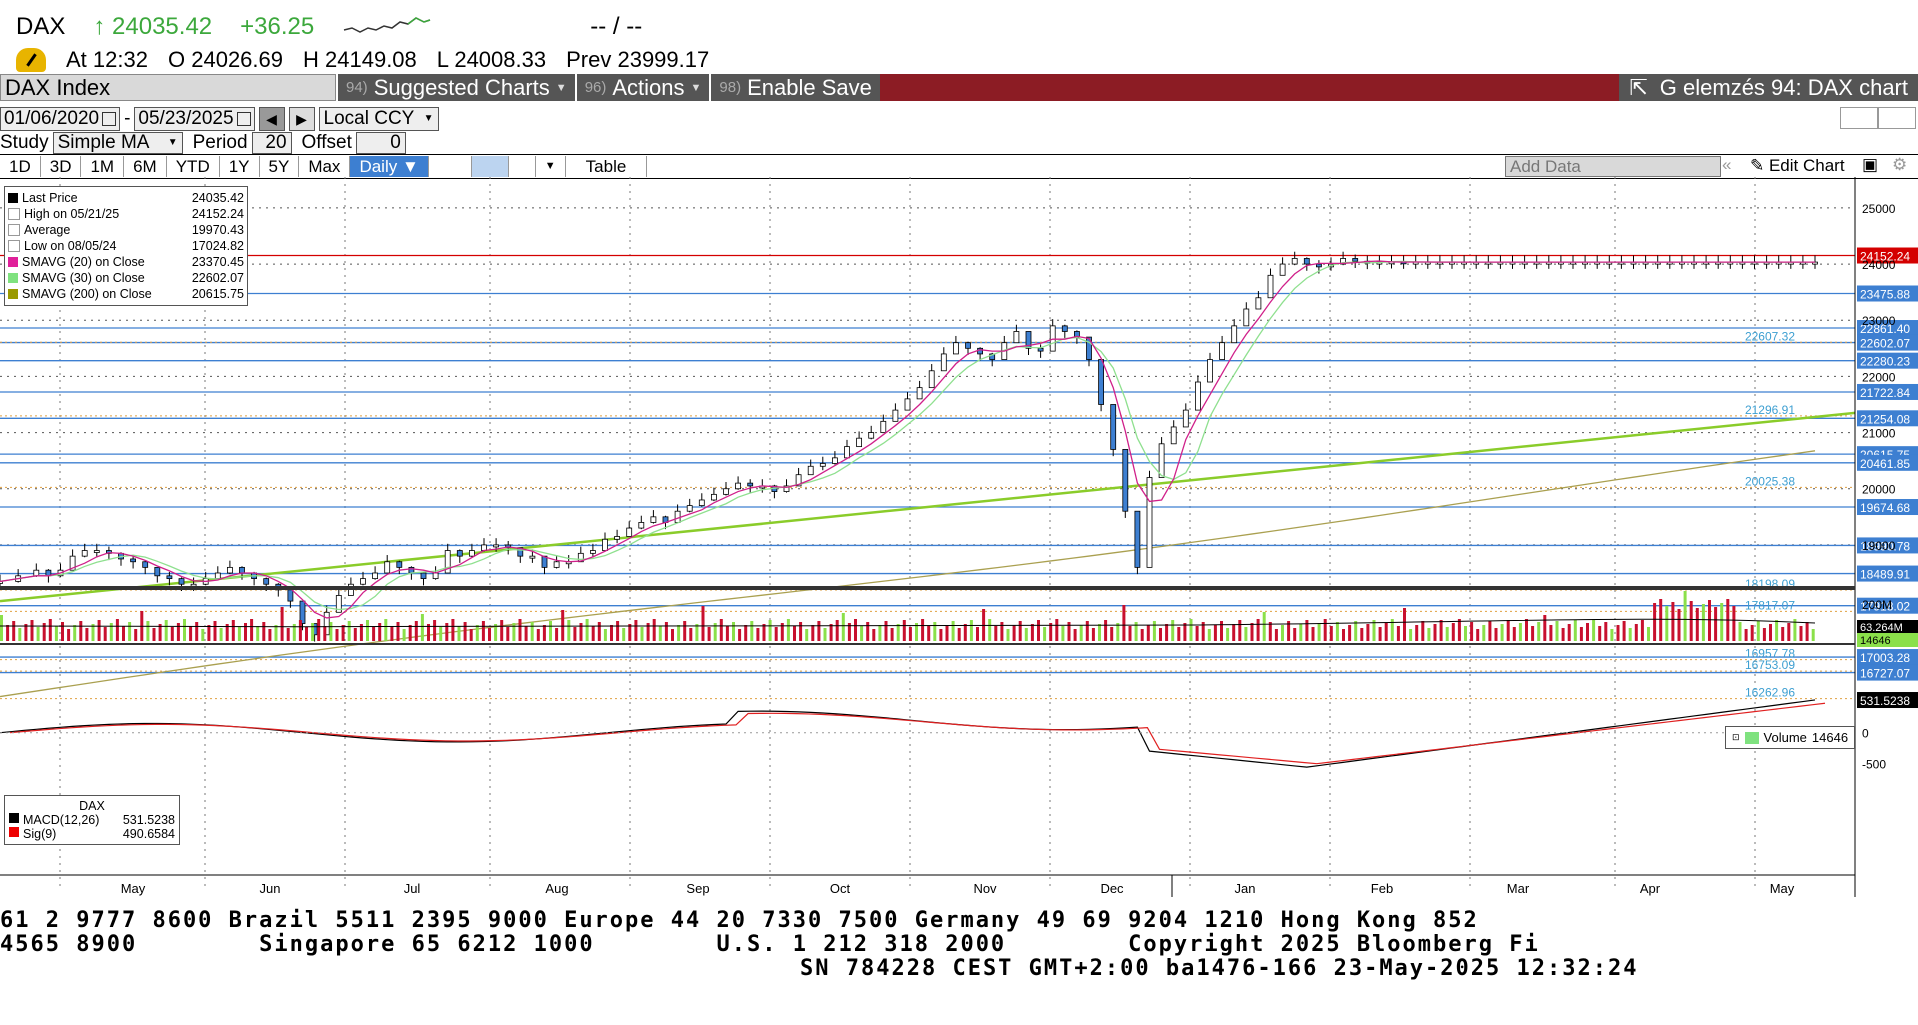 Image resolution: width=1918 pixels, height=1025 pixels. What do you see at coordinates (607, 166) in the screenshot?
I see `table-button: Table` at bounding box center [607, 166].